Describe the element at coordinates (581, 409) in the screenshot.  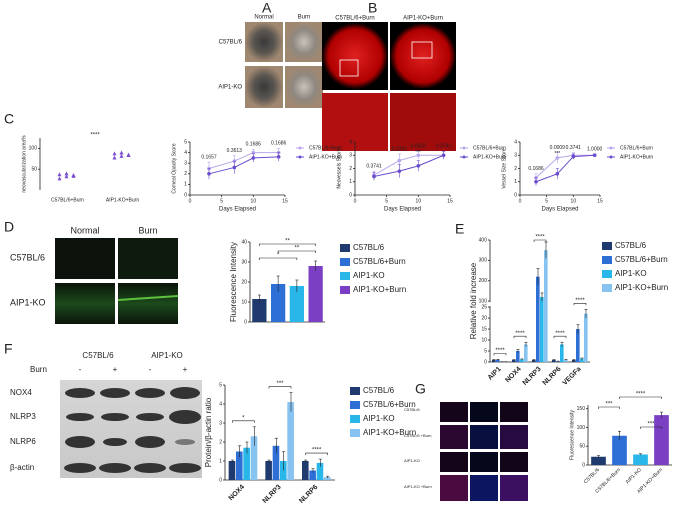
I see `y-tick-label: 150` at that location.